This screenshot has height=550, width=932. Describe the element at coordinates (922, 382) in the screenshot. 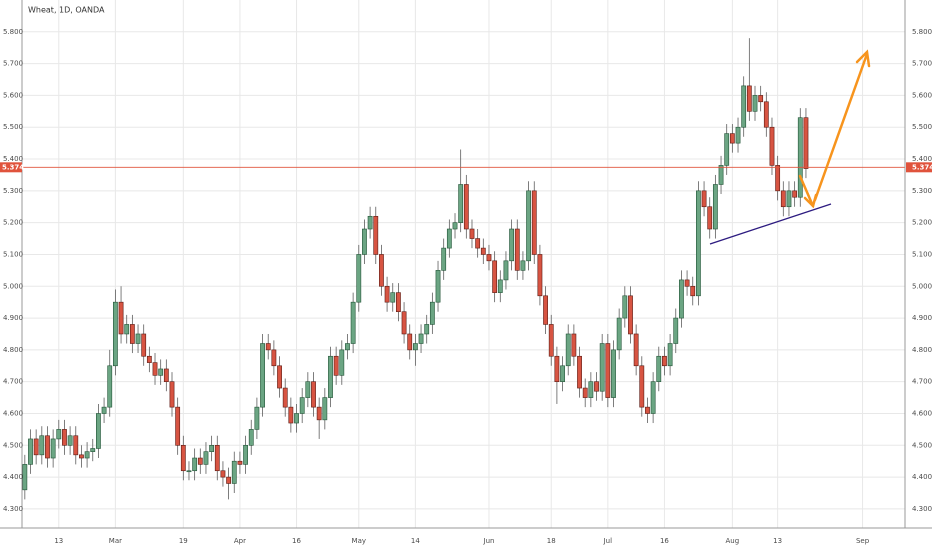

I see `y-tick-label-right: 4.700` at that location.